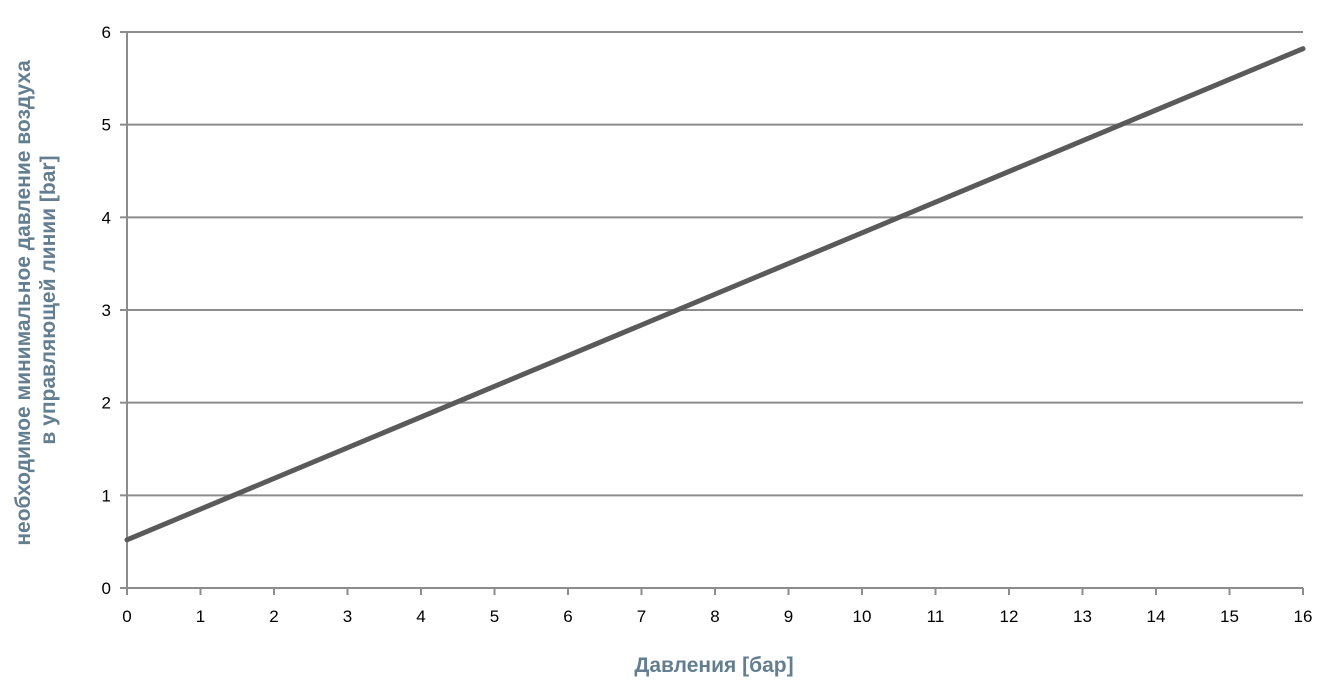 Image resolution: width=1319 pixels, height=682 pixels. Describe the element at coordinates (1082, 616) in the screenshot. I see `x-tick-label: 13` at that location.